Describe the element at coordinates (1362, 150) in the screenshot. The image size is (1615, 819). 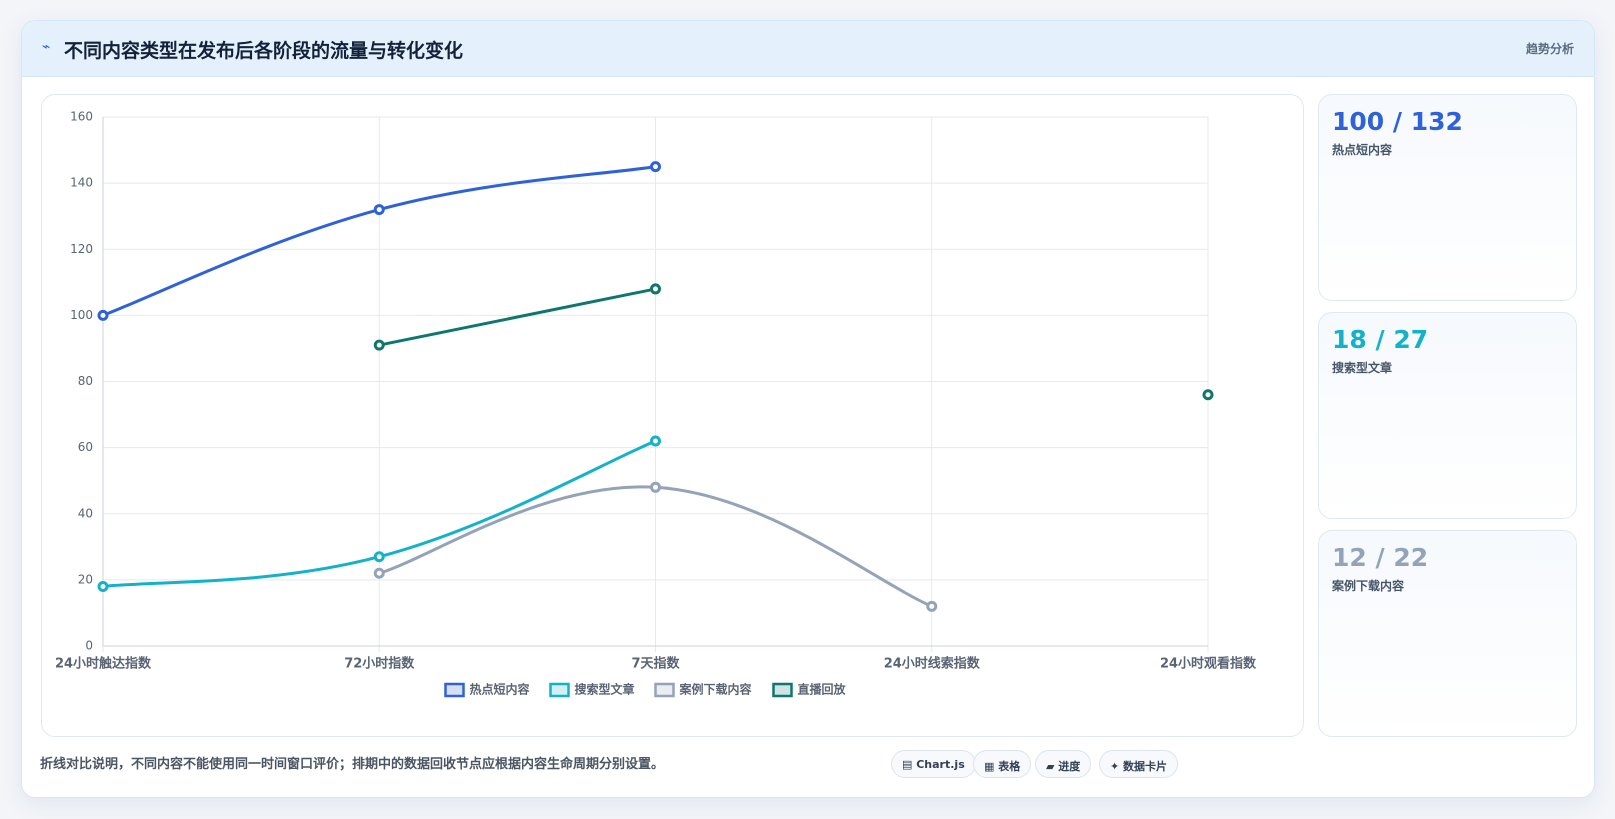
I see `stat-label: 热点短内容` at that location.